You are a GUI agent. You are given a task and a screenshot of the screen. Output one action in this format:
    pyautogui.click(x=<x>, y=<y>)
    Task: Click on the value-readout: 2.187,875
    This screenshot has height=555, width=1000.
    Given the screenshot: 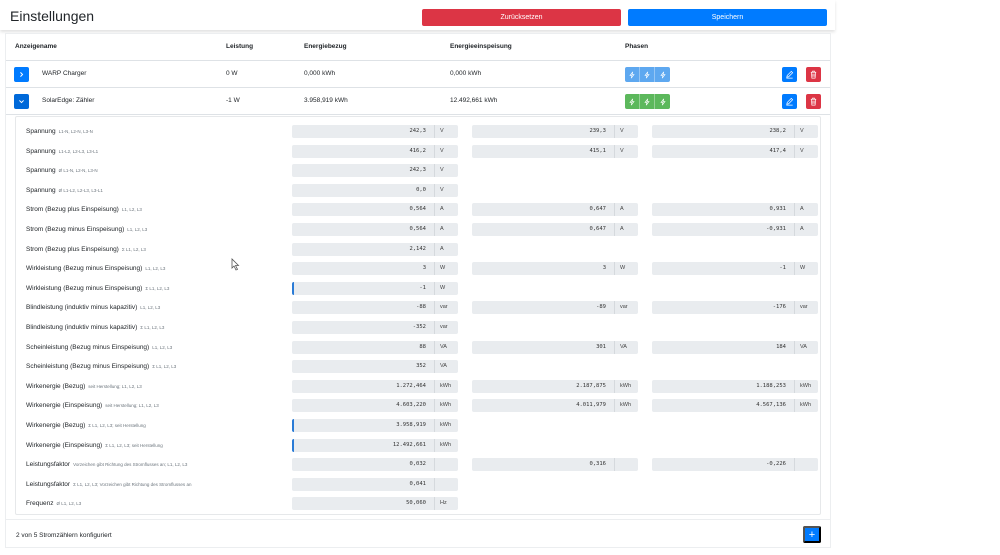 What is the action you would take?
    pyautogui.click(x=543, y=386)
    